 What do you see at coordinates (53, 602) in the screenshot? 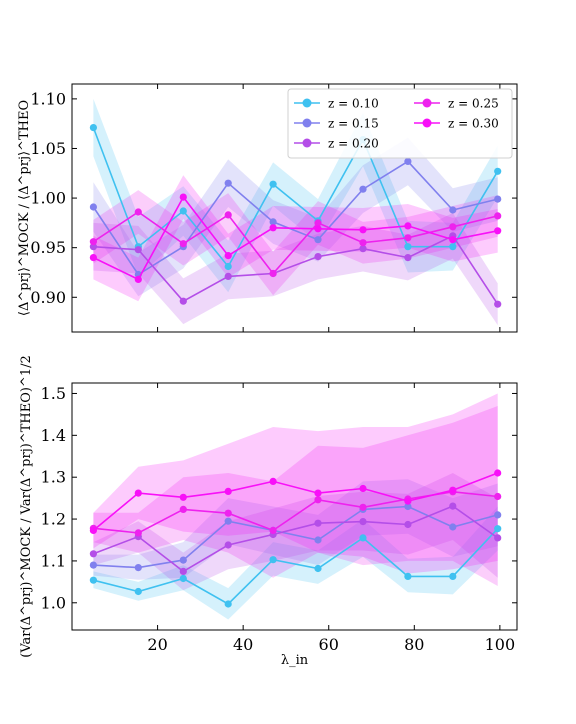
I see `y-tick-label-bottom-0: 1.0` at bounding box center [53, 602].